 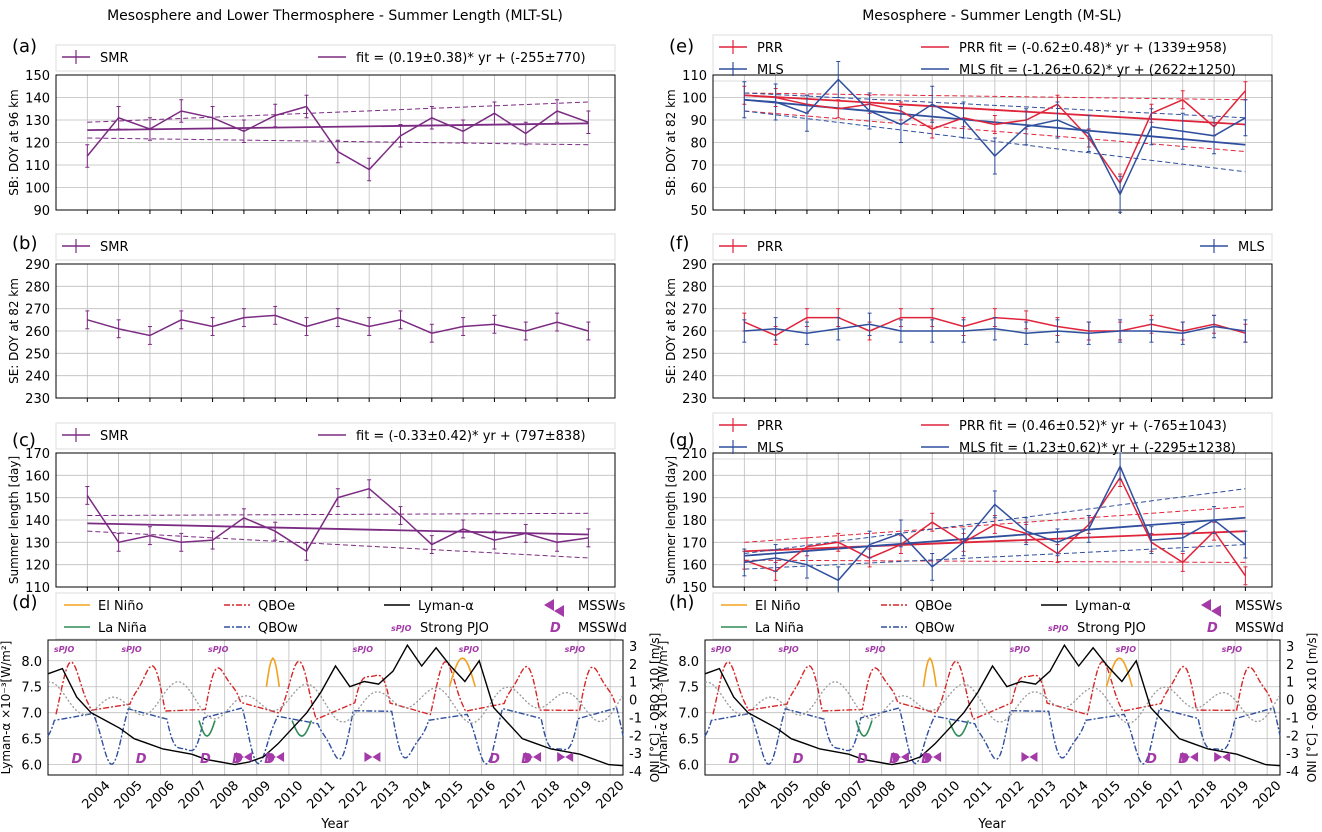 I want to click on y-tick-label: 260, so click(x=37, y=332).